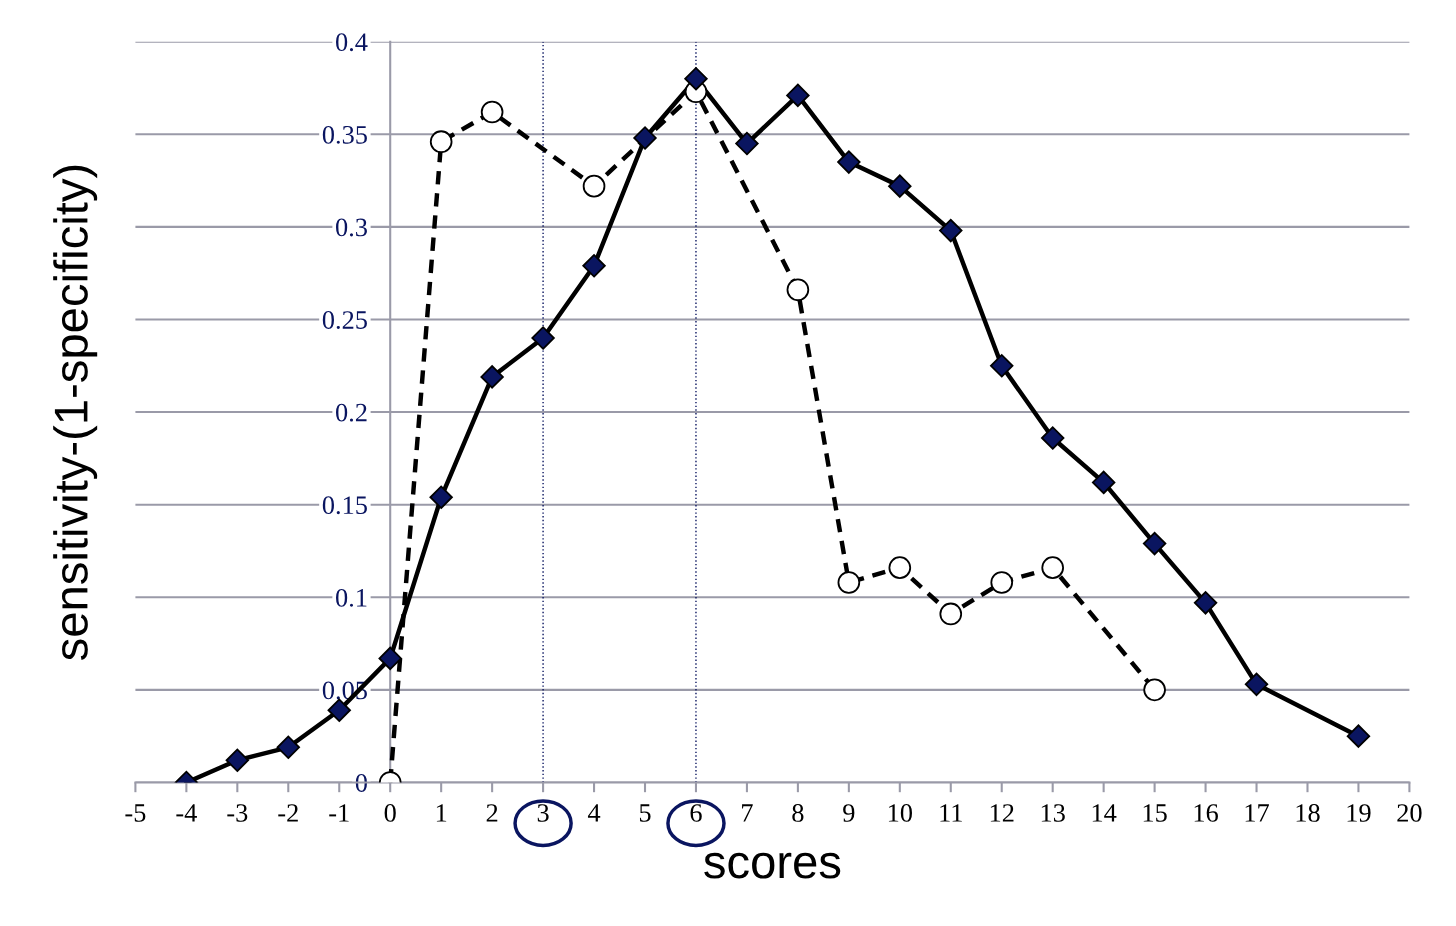  What do you see at coordinates (1359, 813) in the screenshot?
I see `x-tick-label: 19` at bounding box center [1359, 813].